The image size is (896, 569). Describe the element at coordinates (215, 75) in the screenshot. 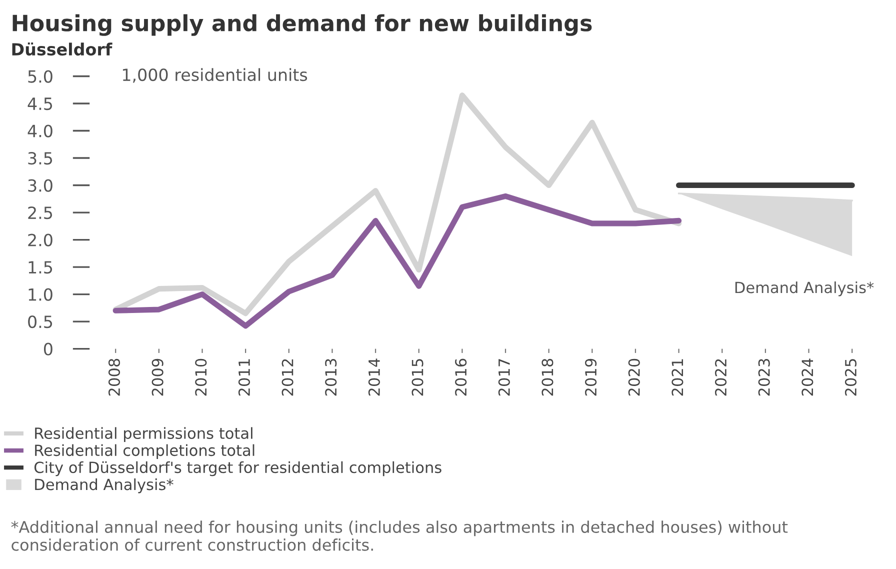

I see `y-axis-title: 1,000 residential units` at that location.